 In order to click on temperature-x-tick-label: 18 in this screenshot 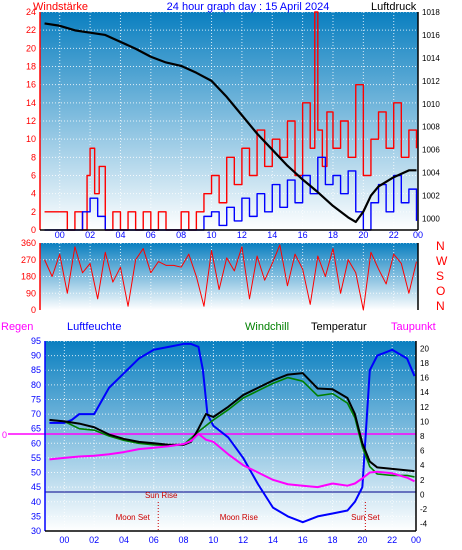, I will do `click(333, 540)`.